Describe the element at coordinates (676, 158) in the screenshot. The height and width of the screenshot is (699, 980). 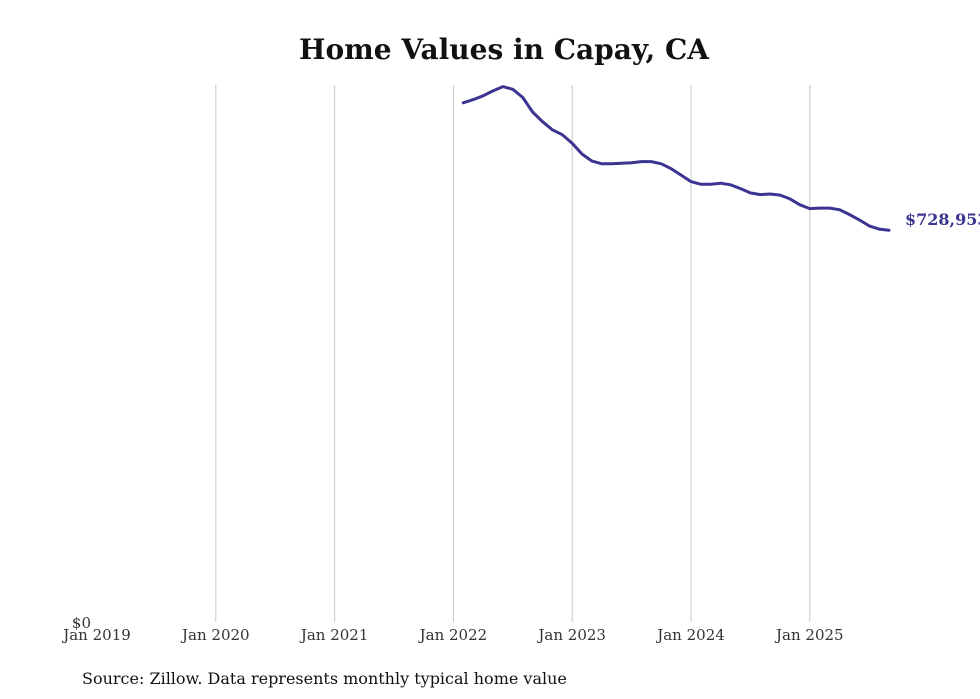
I see `series-line` at that location.